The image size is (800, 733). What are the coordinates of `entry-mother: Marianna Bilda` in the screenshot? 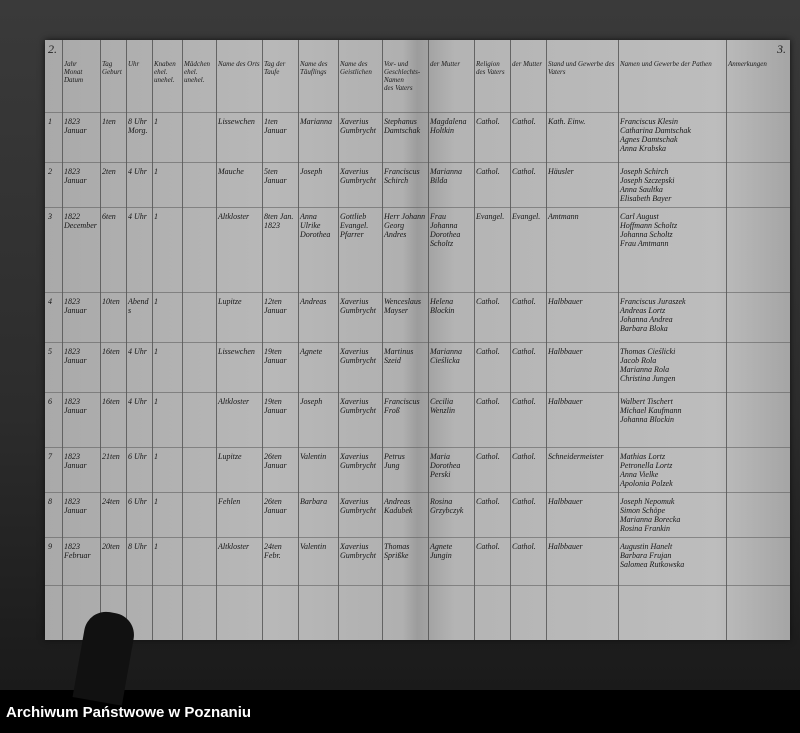 It's located at (446, 176).